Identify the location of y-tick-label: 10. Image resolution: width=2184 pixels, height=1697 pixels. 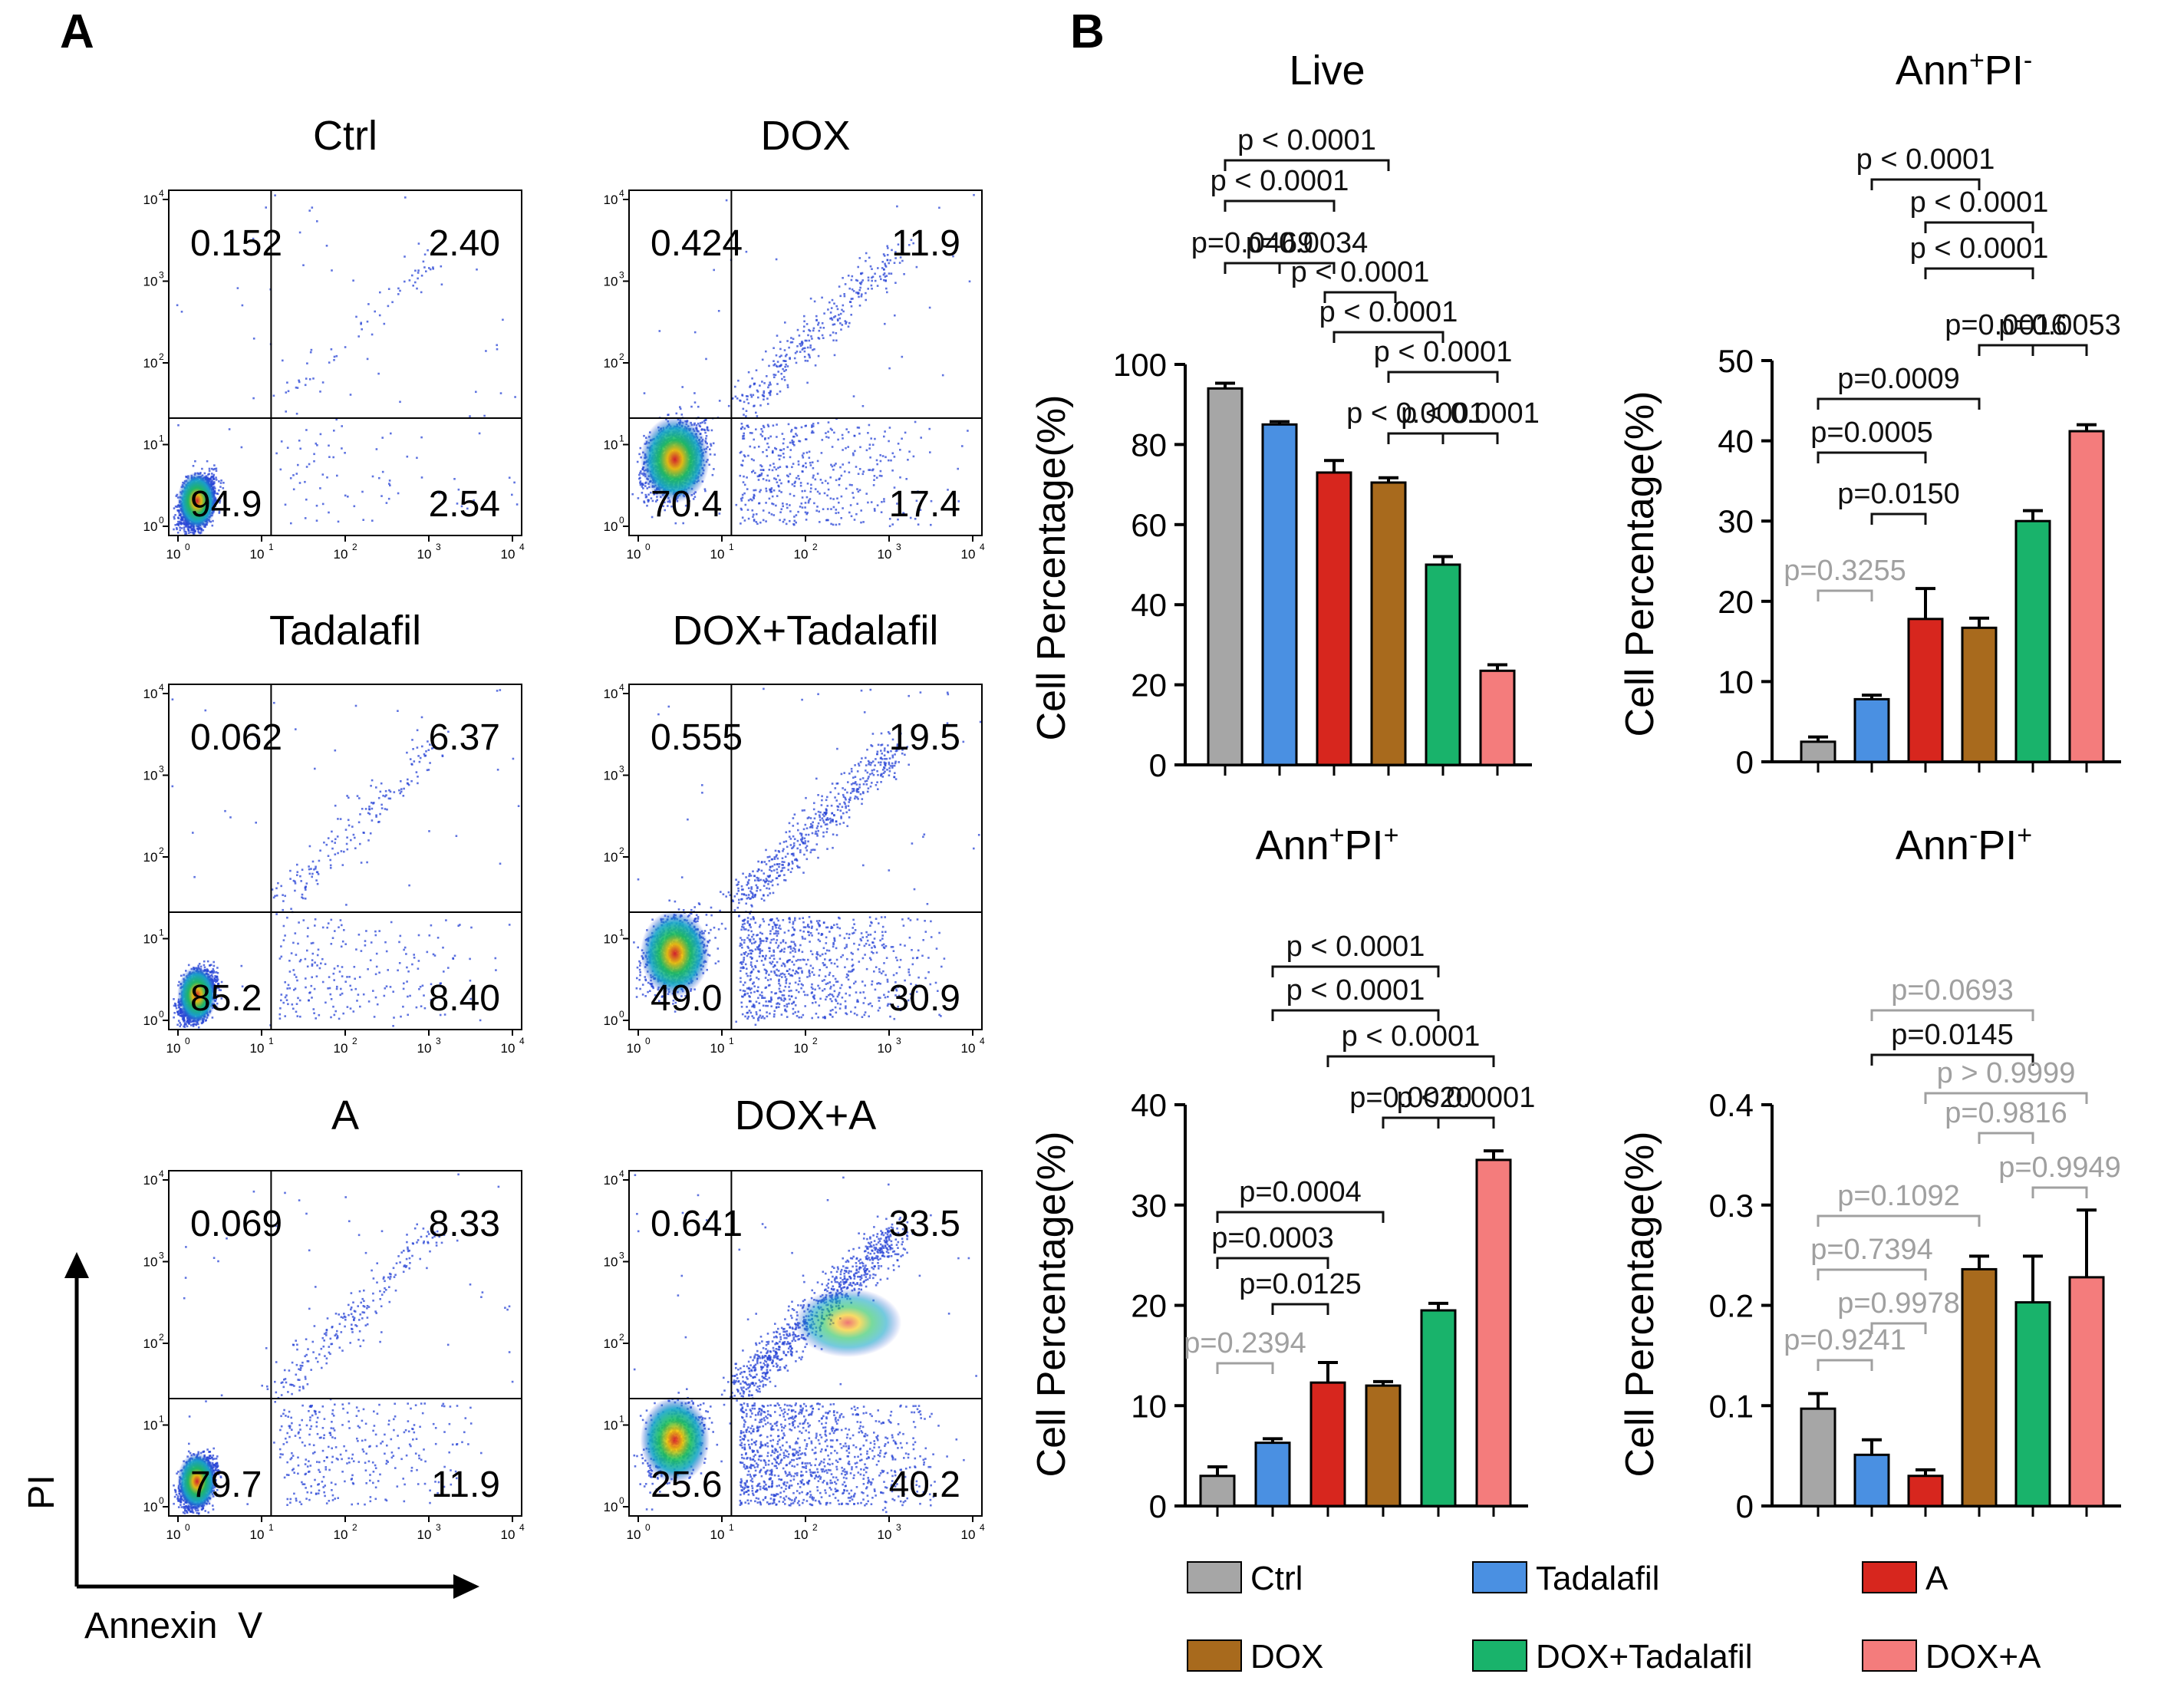
(150, 282).